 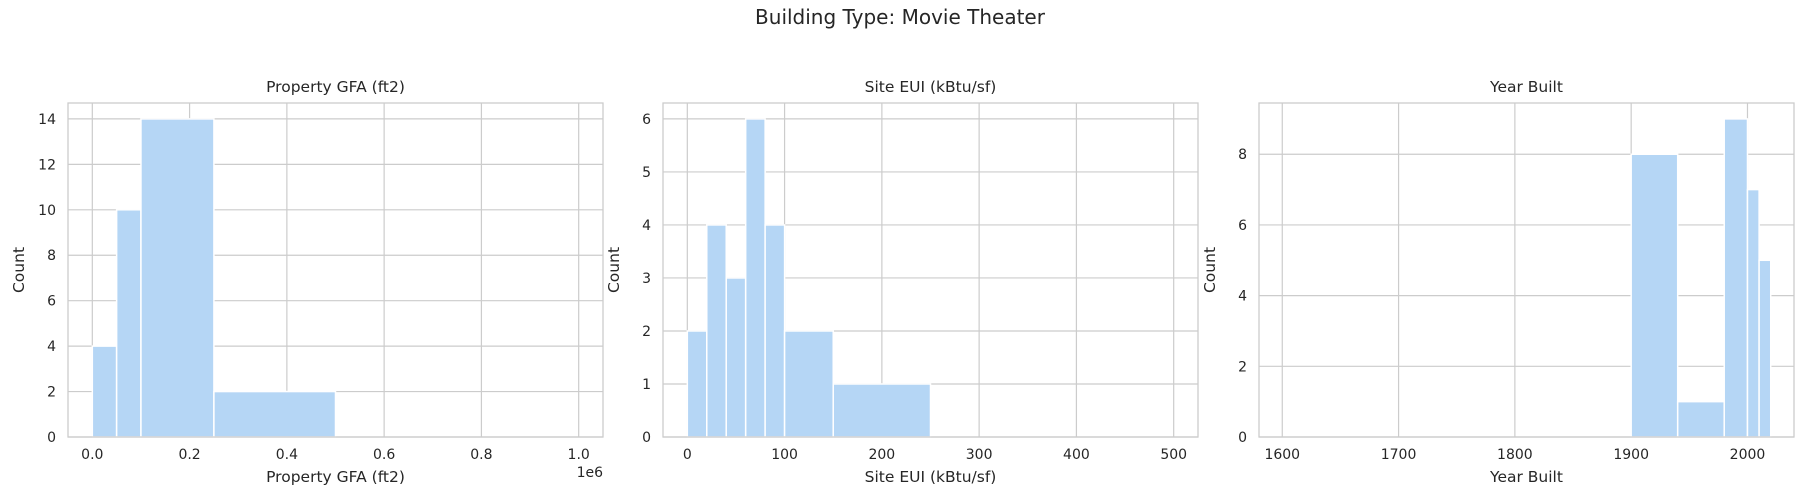 I want to click on subplot-title: Property GFA (ft2), so click(x=335, y=87).